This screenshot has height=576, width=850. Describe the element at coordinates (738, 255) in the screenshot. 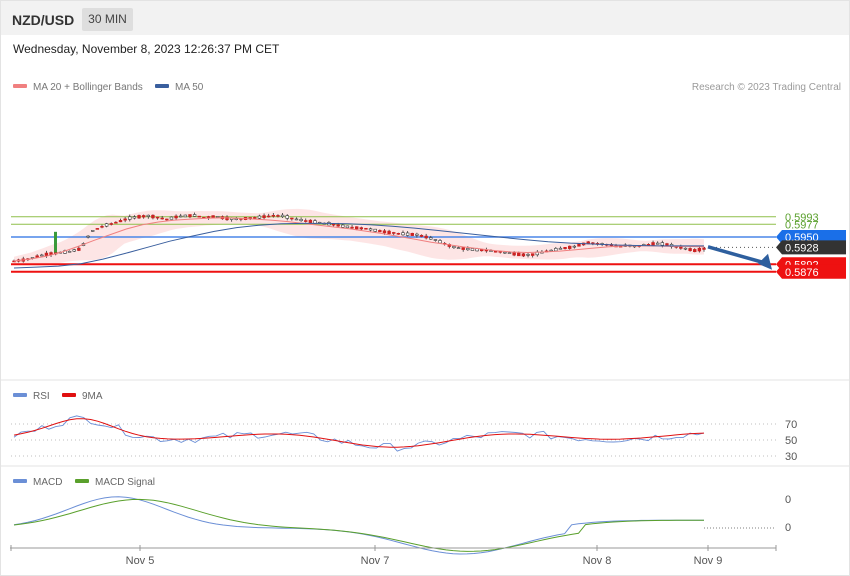

I see `projection-arrow` at that location.